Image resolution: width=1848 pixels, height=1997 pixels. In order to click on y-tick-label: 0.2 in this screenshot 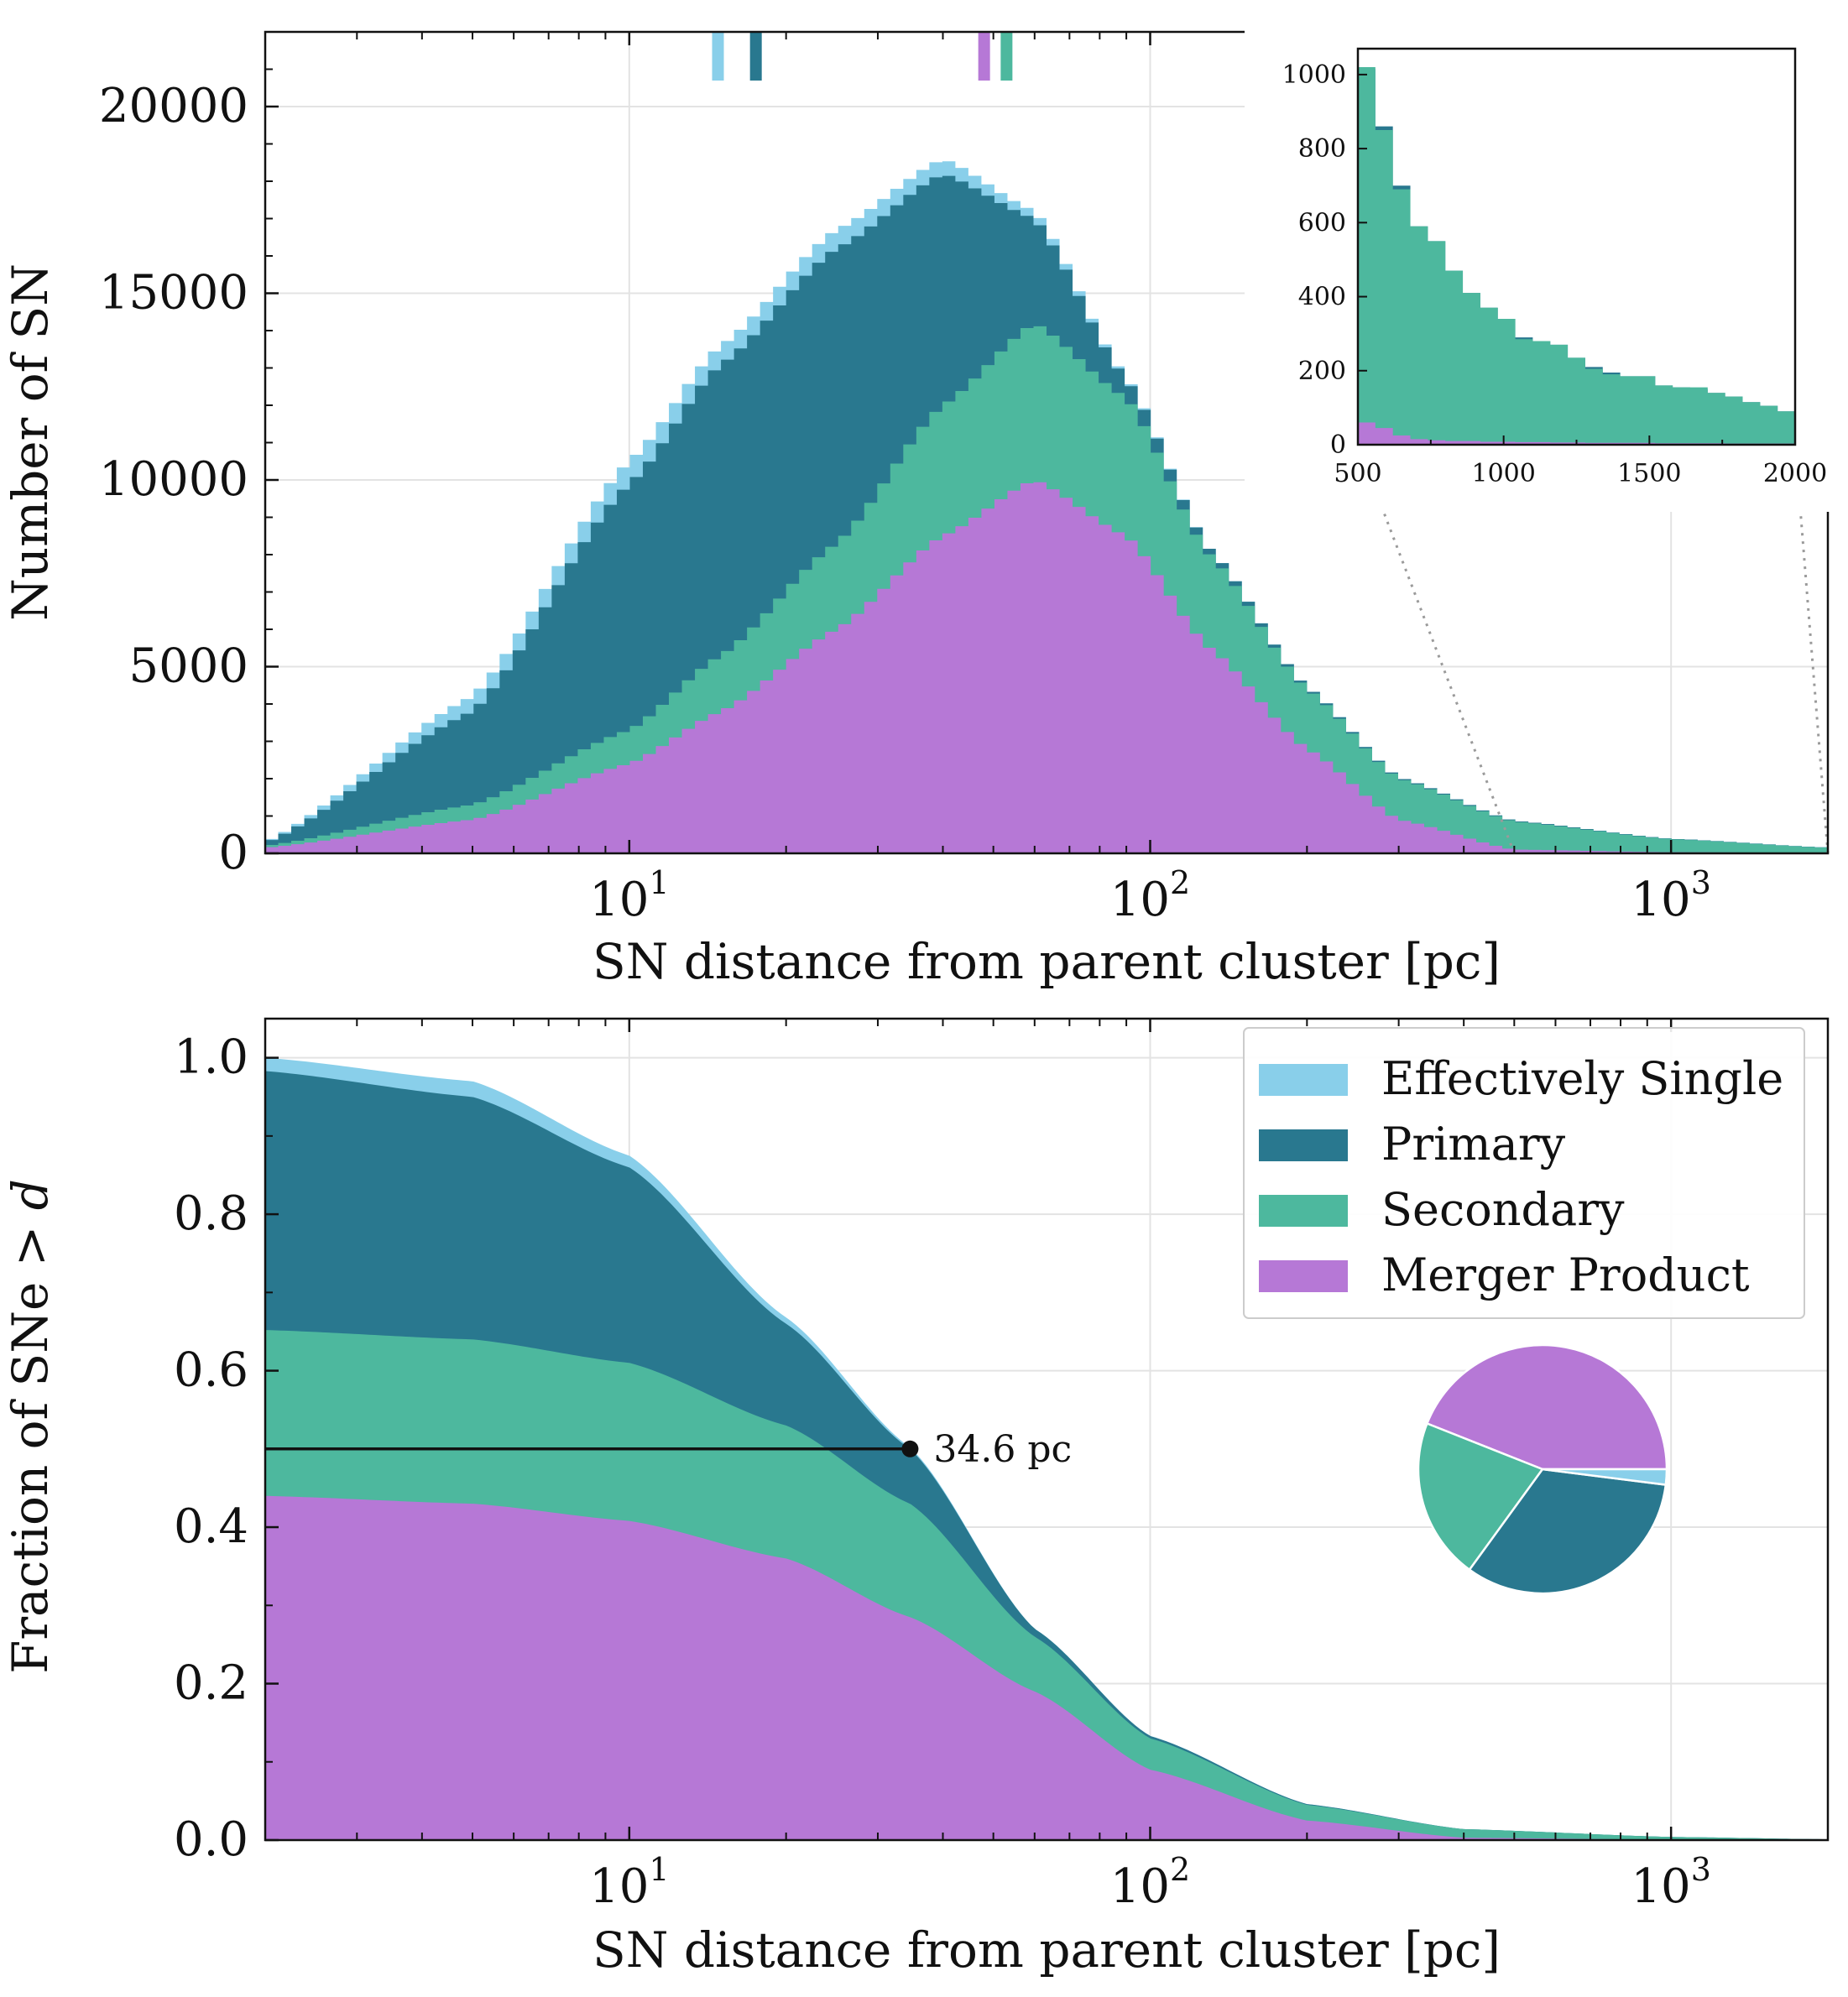, I will do `click(211, 1684)`.